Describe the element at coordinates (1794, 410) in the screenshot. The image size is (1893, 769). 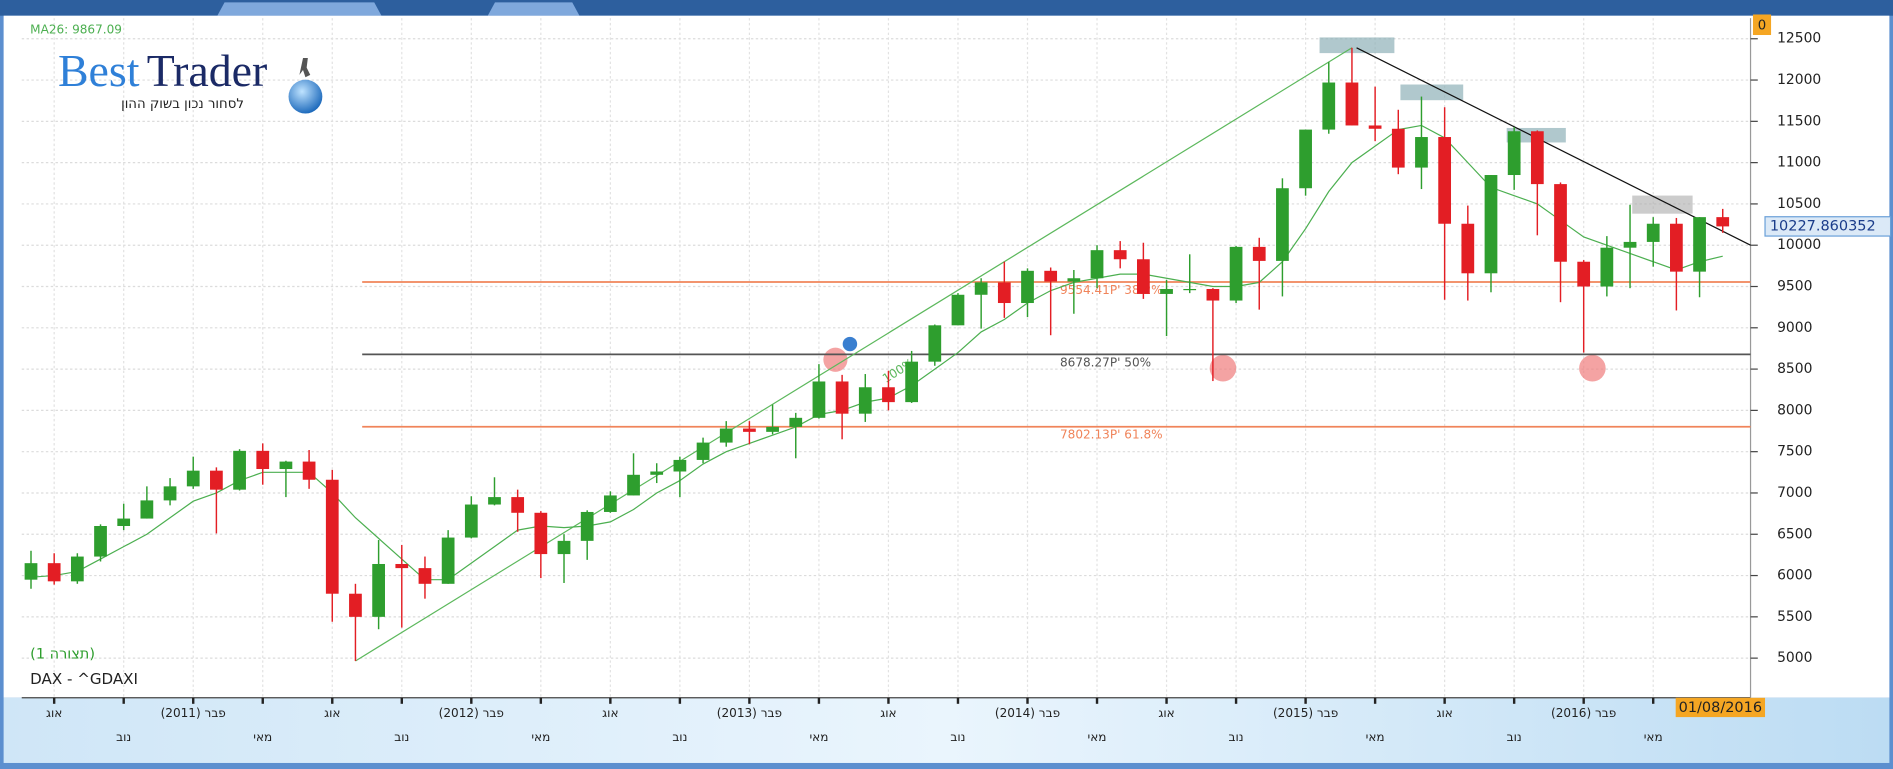
I see `y-tick-label: 8000` at that location.